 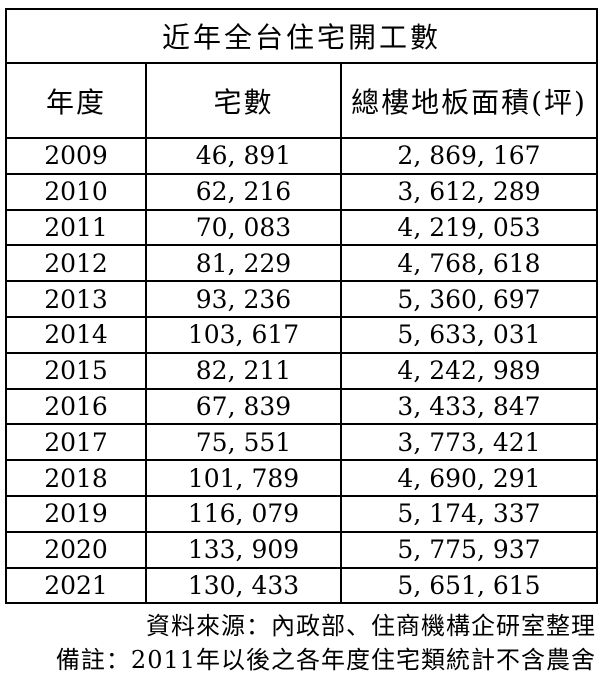 I want to click on floor-area-cell: 5, 174, 337, so click(x=469, y=513).